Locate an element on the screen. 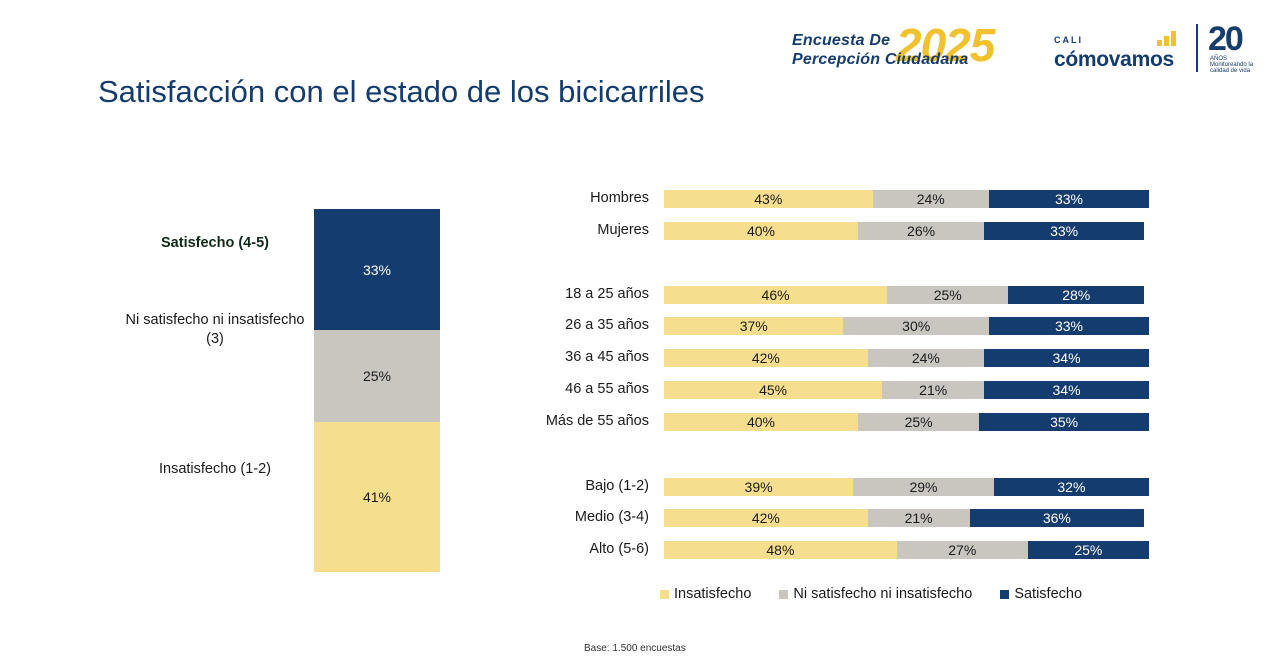  bars-icon is located at coordinates (1169, 38).